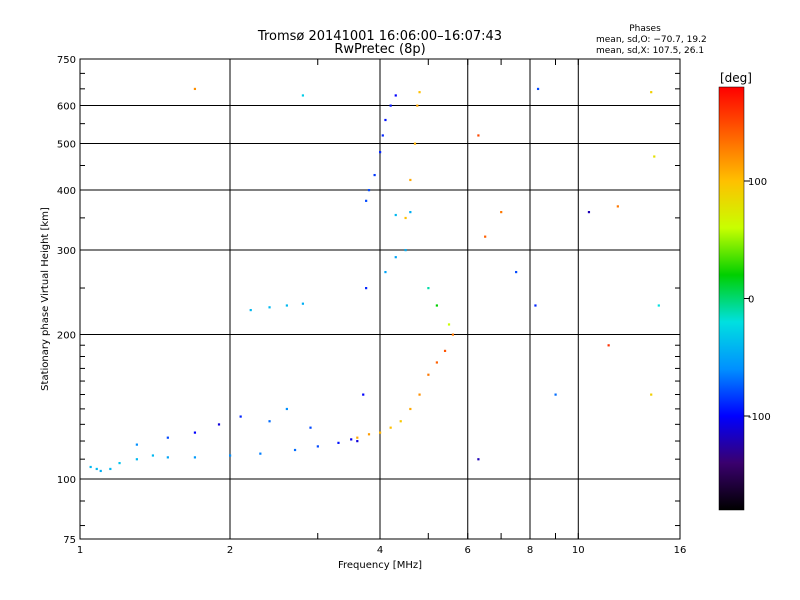  What do you see at coordinates (757, 182) in the screenshot?
I see `colorbar-tick-label: 100` at bounding box center [757, 182].